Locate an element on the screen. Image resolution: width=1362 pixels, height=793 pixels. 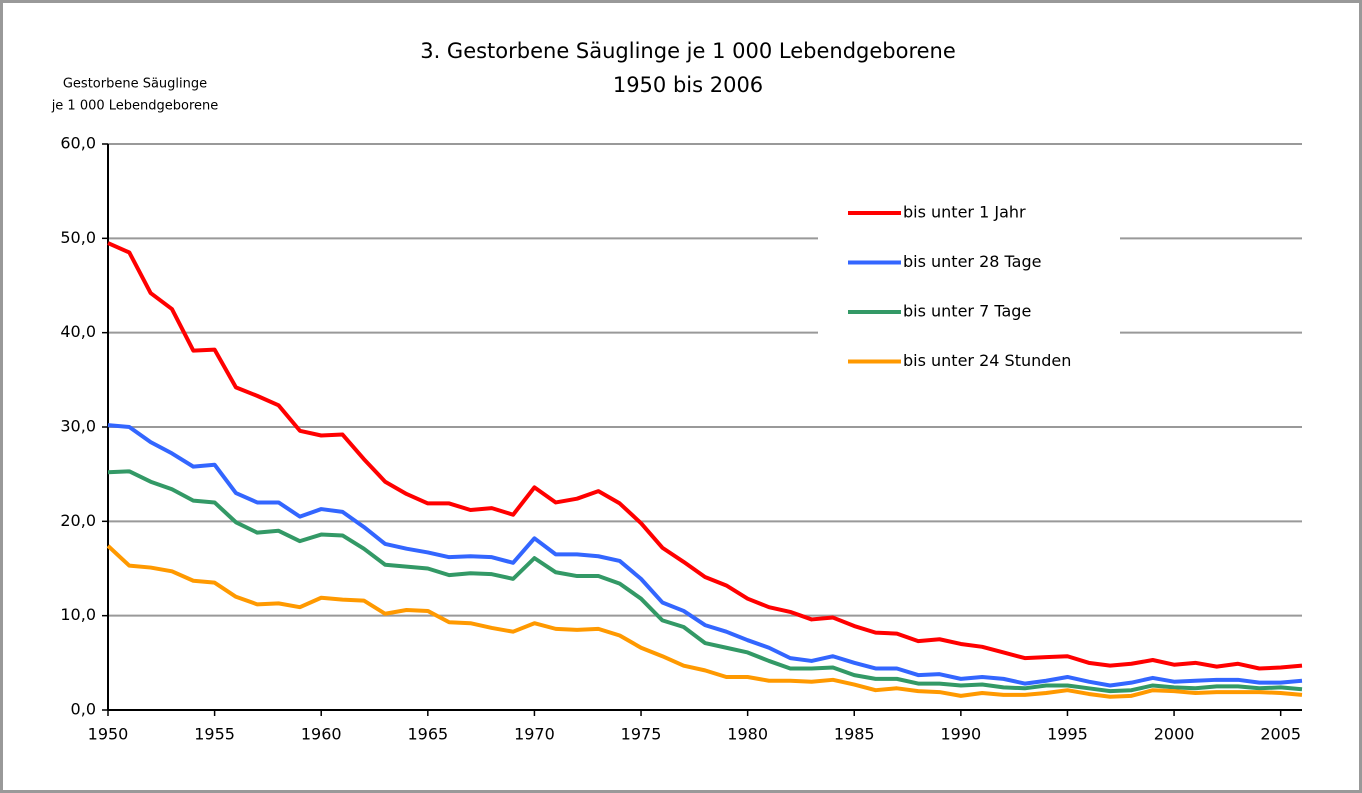
x-tick-label: 1955 is located at coordinates (214, 734).